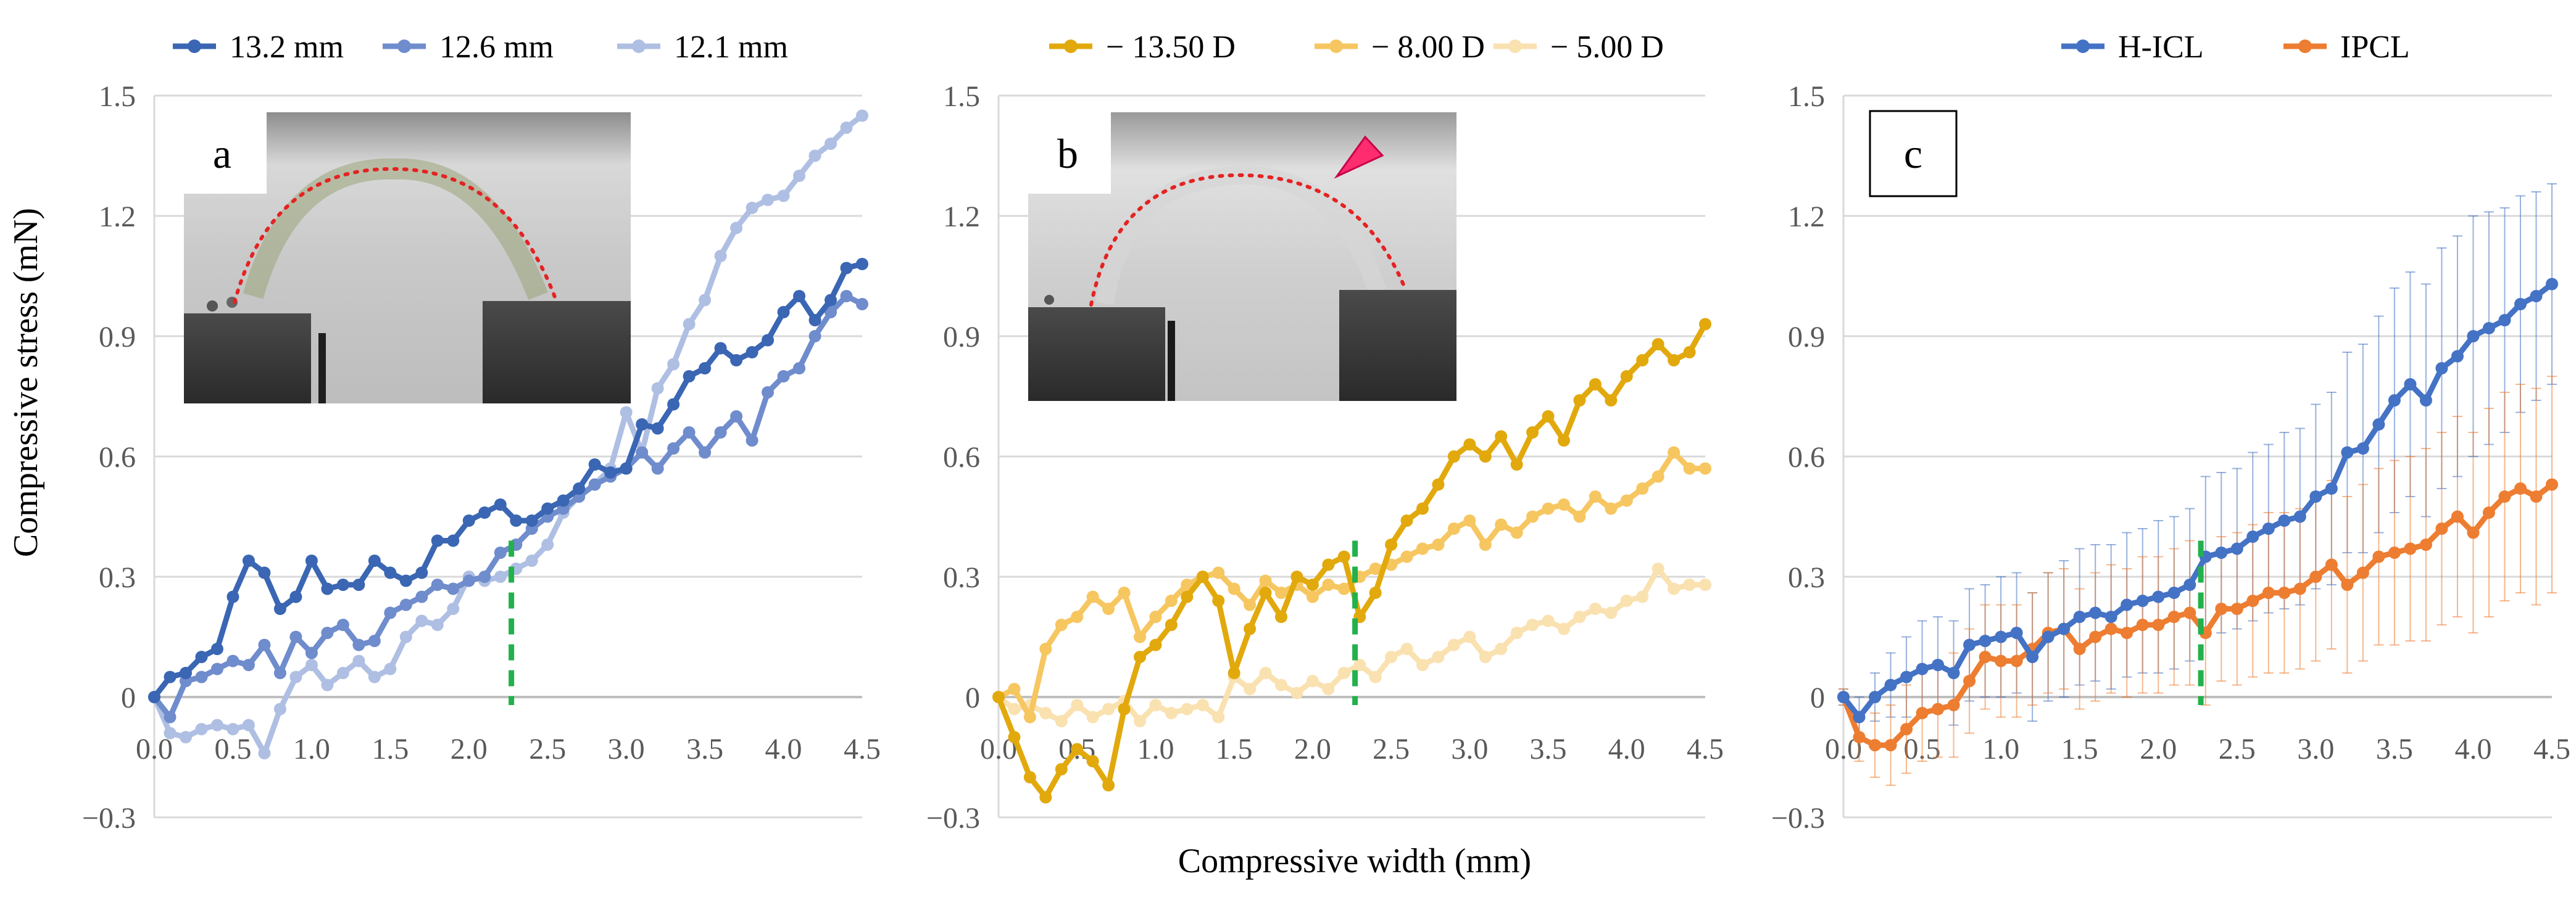 This screenshot has width=2576, height=900. Describe the element at coordinates (1806, 97) in the screenshot. I see `y-tick-label: 1.5` at that location.